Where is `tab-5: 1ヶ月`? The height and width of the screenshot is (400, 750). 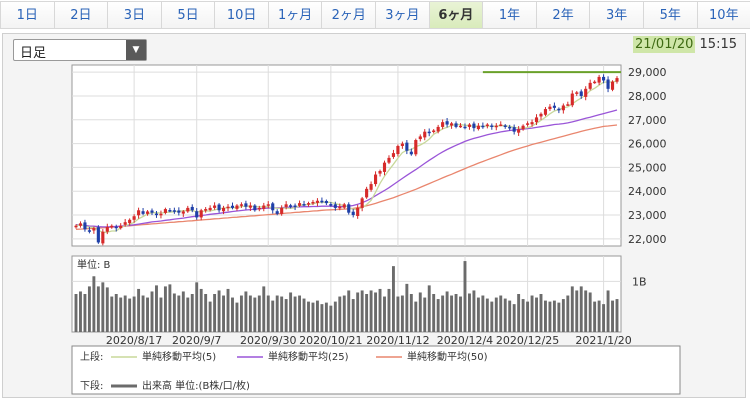 tab-5: 1ヶ月 is located at coordinates (295, 15).